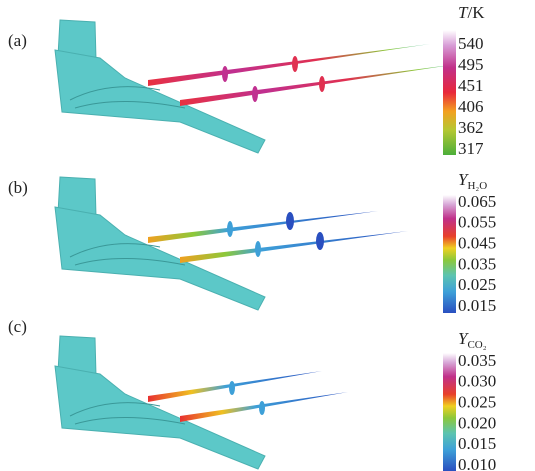 This screenshot has width=535, height=471. What do you see at coordinates (17, 40) in the screenshot?
I see `panel-label: (a)` at bounding box center [17, 40].